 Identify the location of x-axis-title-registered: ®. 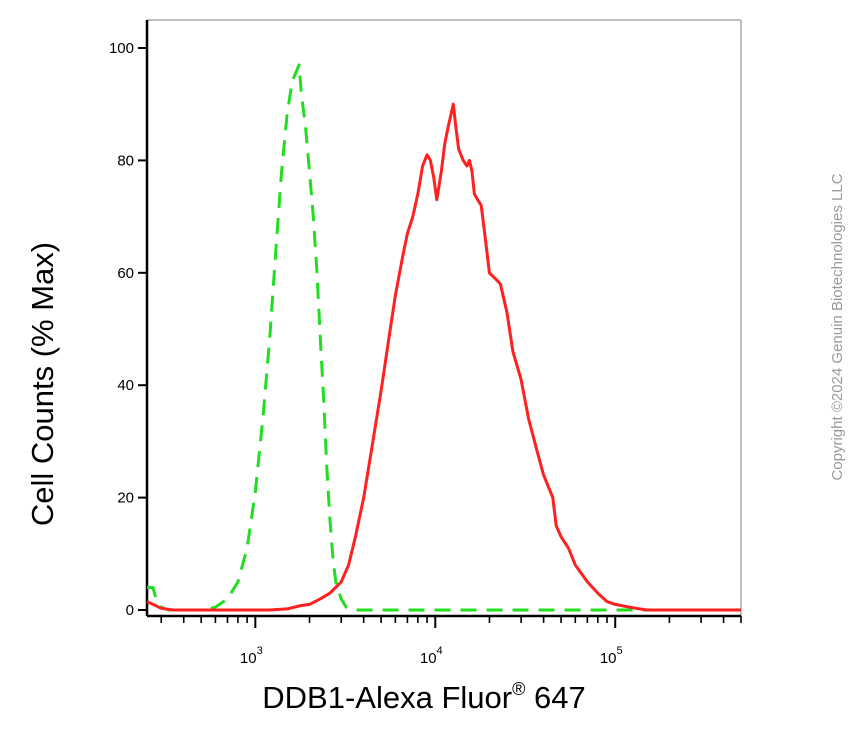
(518, 689).